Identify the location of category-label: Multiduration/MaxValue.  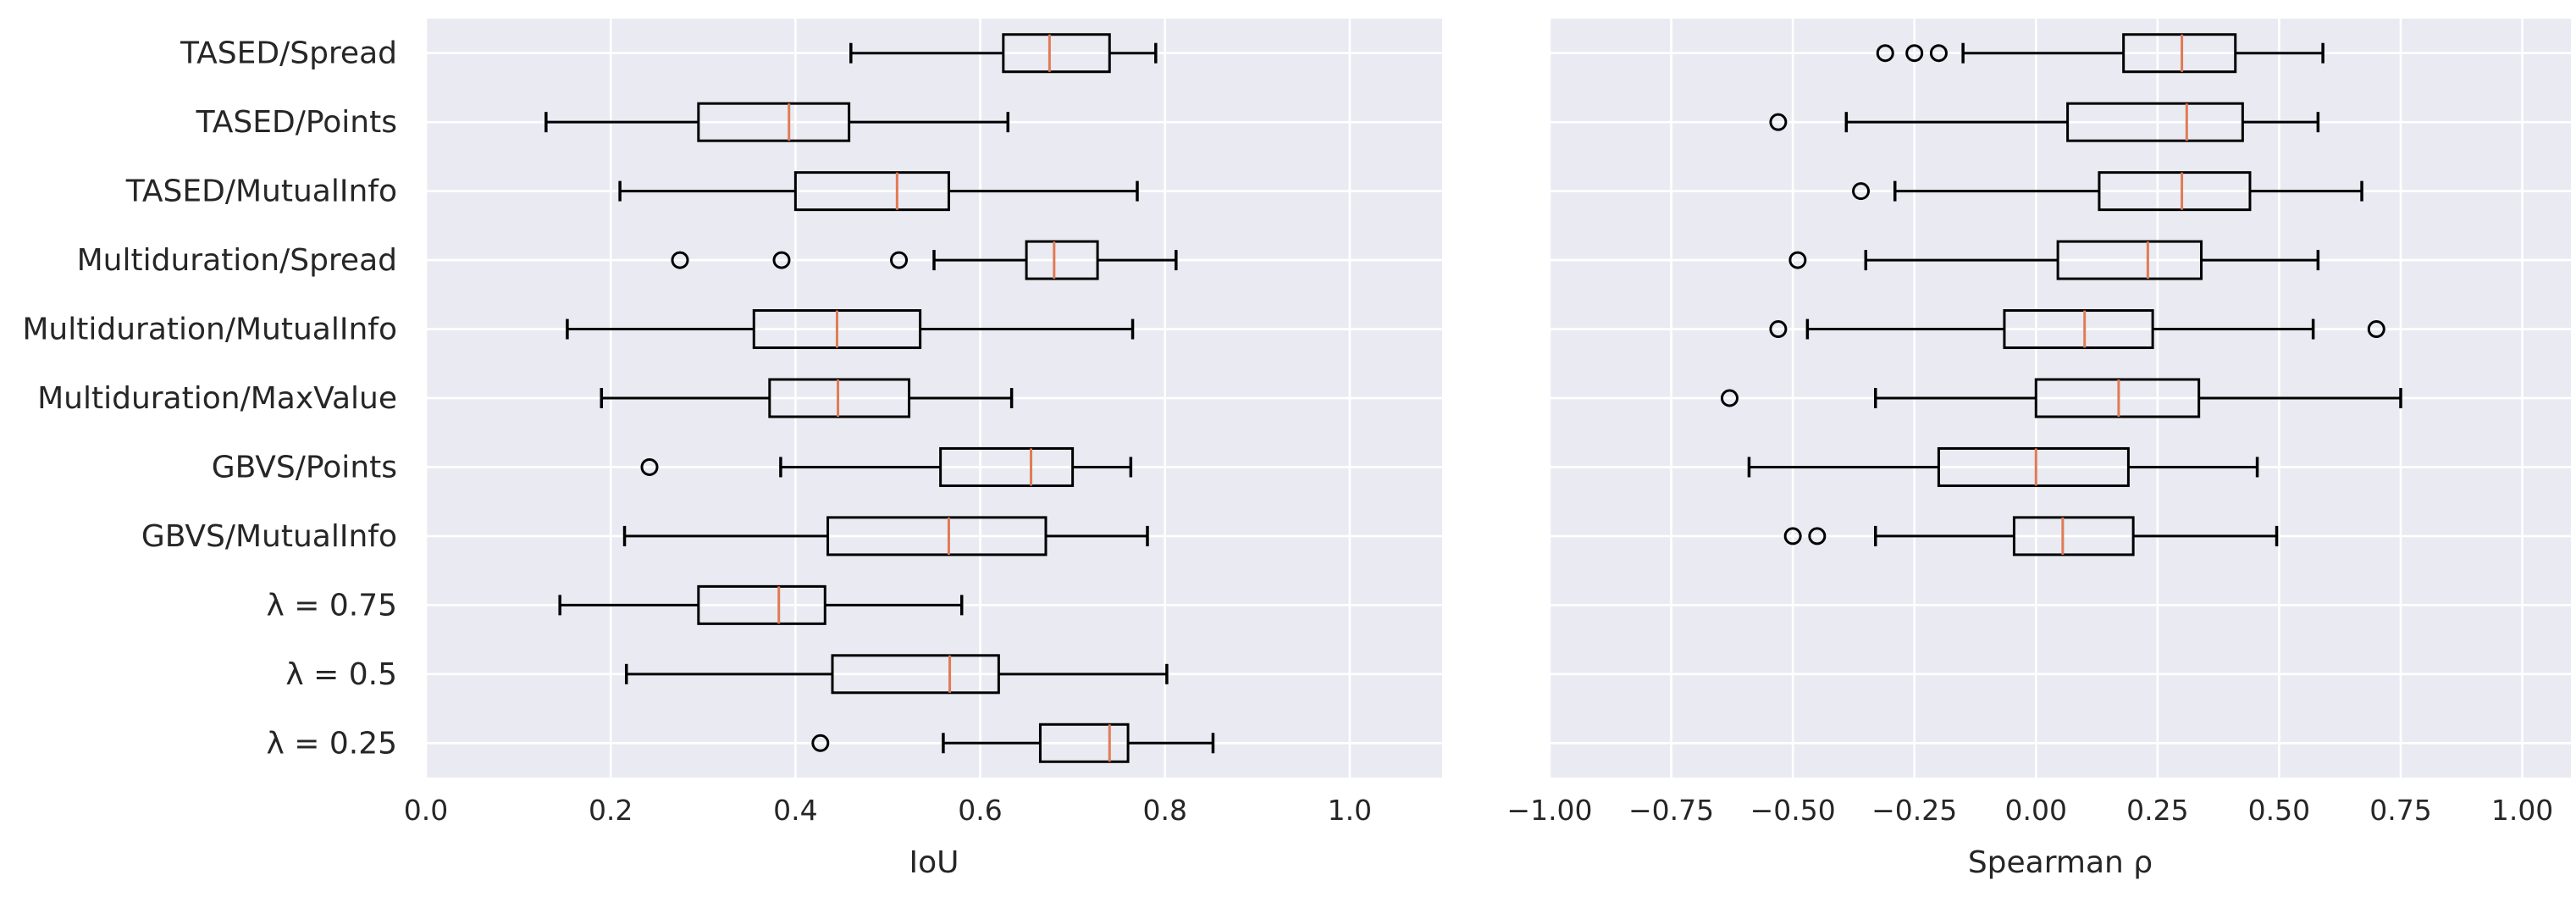
(217, 399).